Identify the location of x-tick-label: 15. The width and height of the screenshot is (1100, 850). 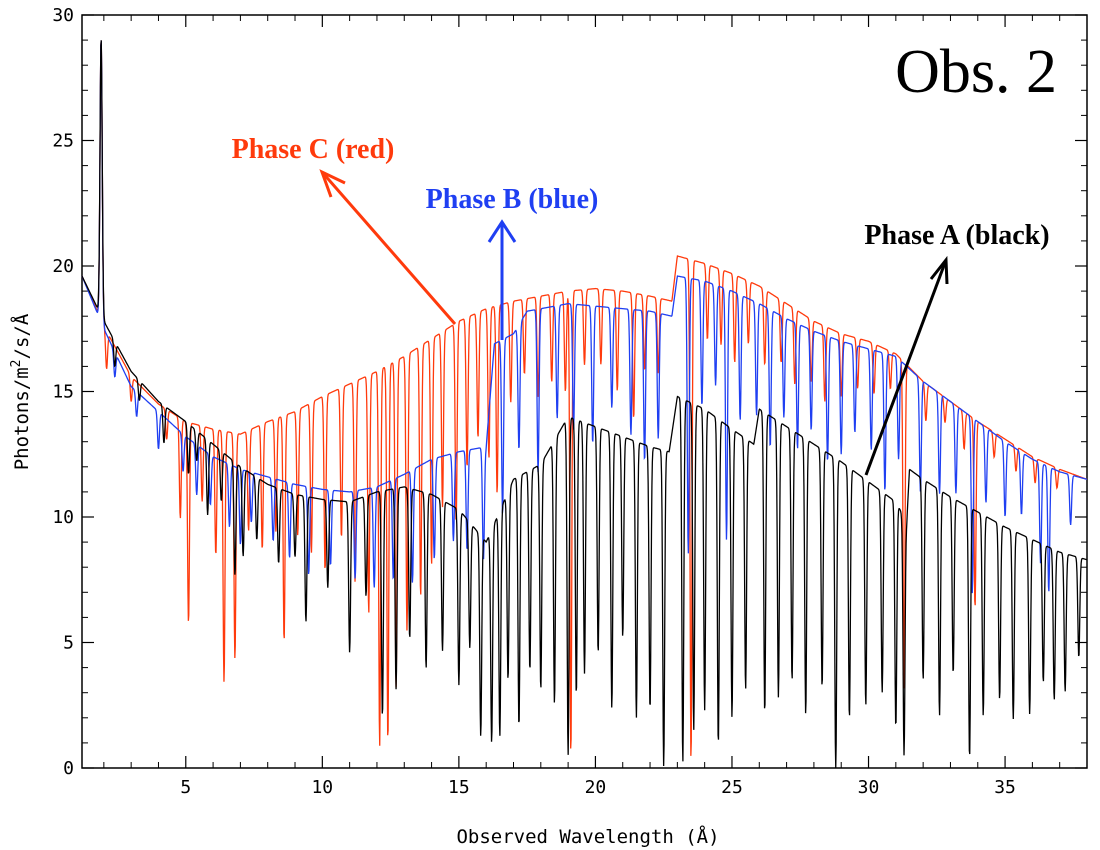
(459, 787).